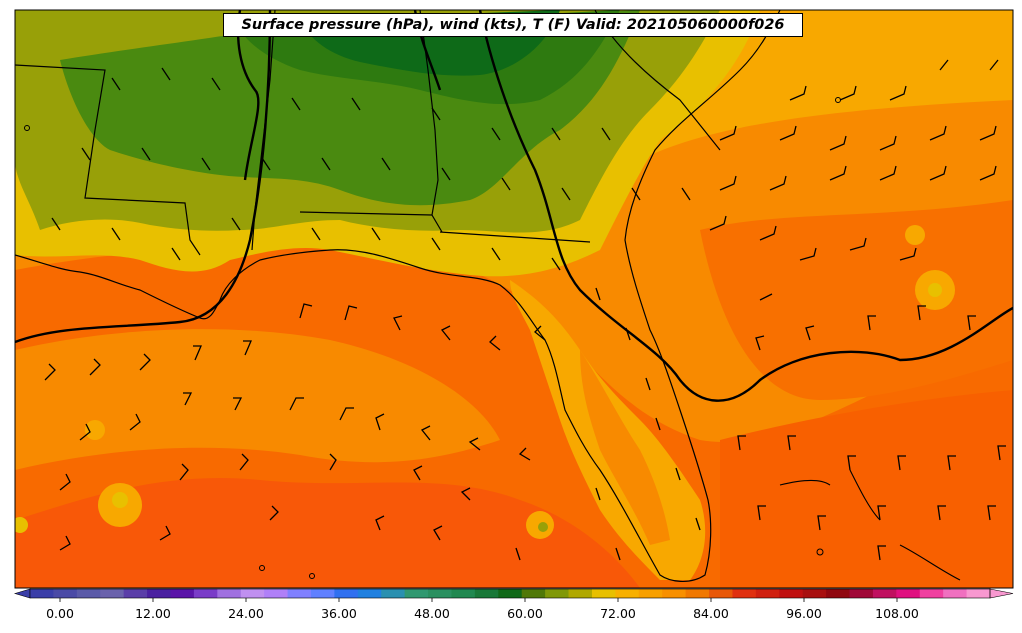  I want to click on colorbar-tick-label: 108.00, so click(897, 613).